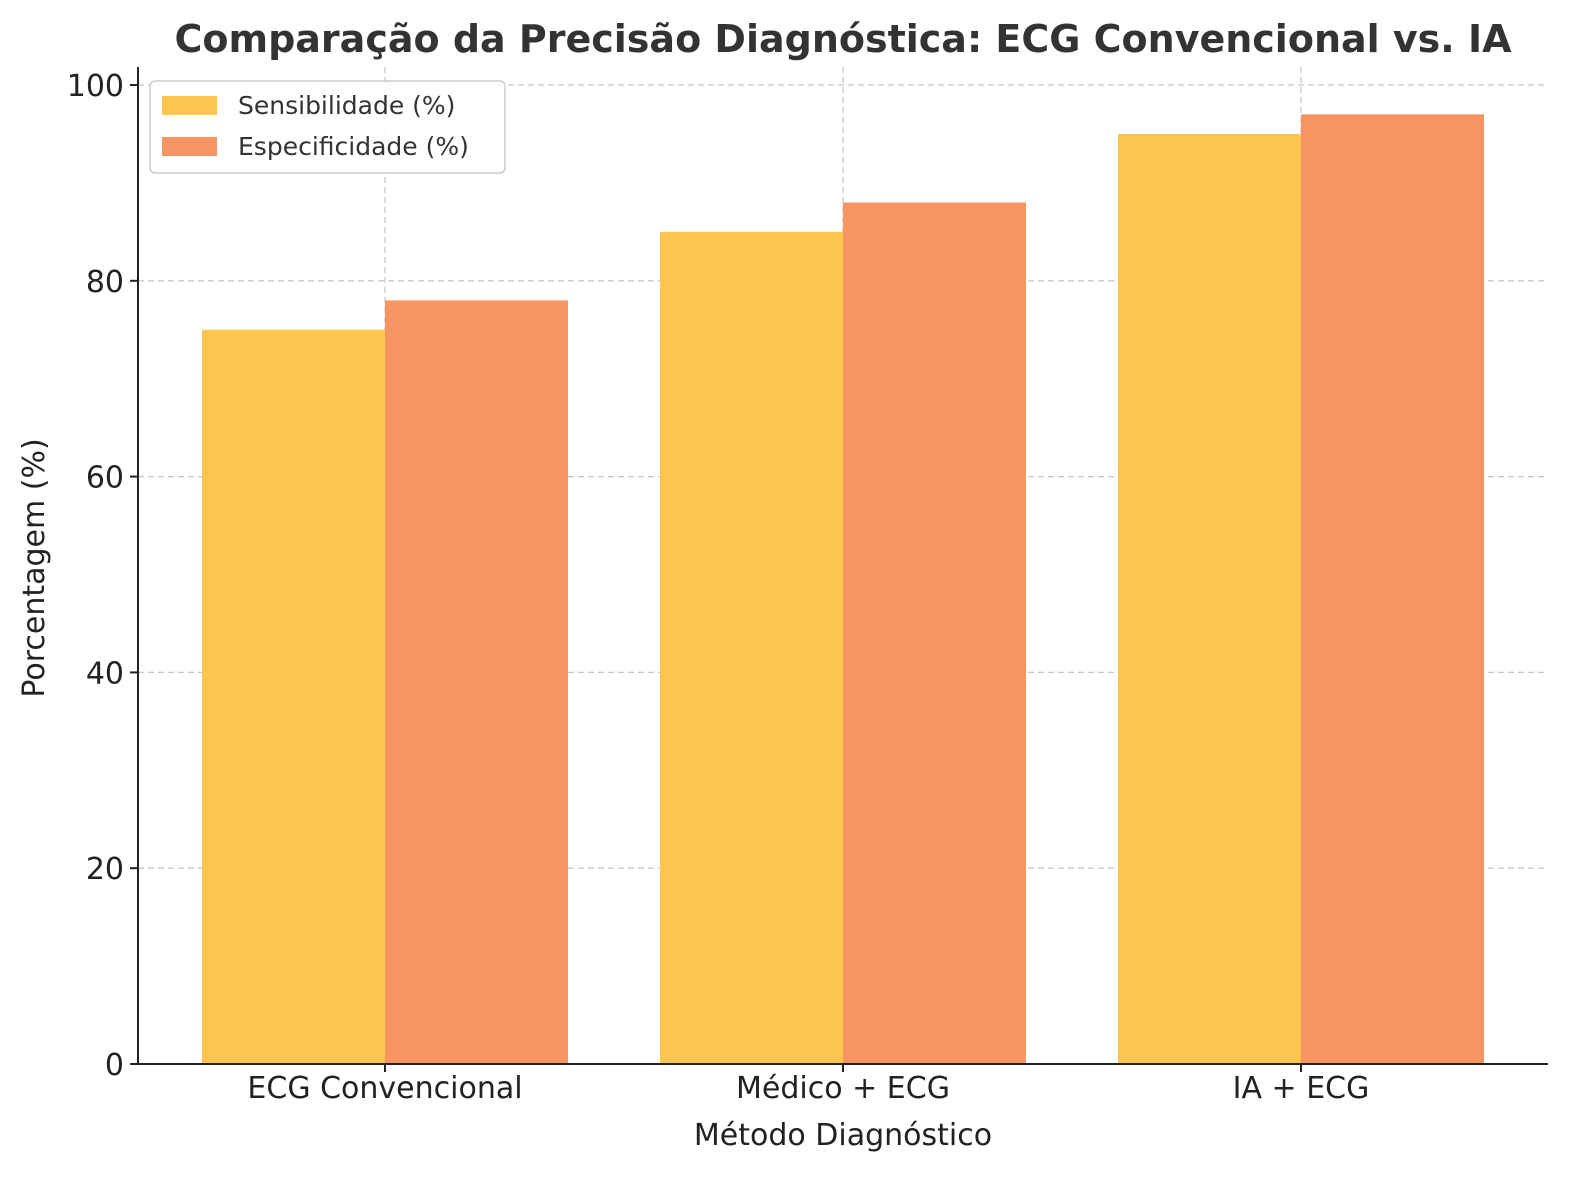 The image size is (1580, 1180). I want to click on x-axis-label: Método Diagnóstico, so click(843, 1135).